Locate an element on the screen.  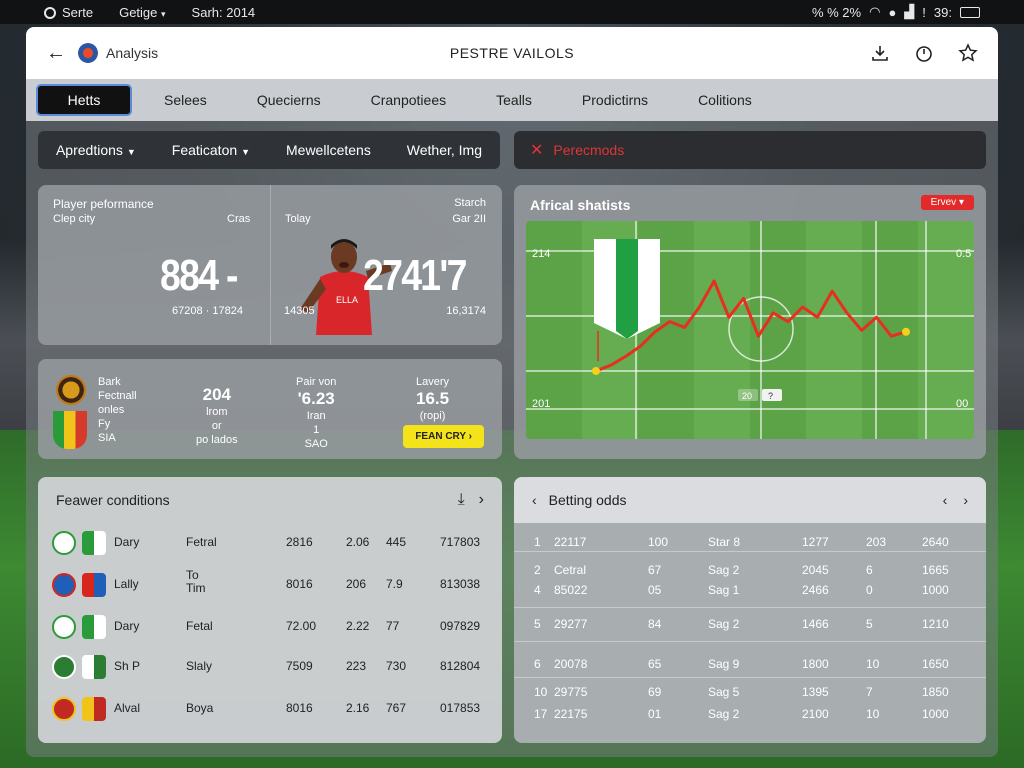
table-row: 10 29775 69 Sag 5 1395 7 1850 is located at coordinates (750, 695).